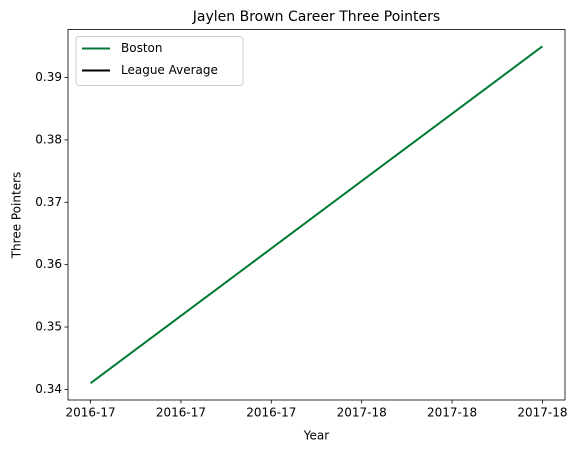 The height and width of the screenshot is (453, 582). Describe the element at coordinates (48, 264) in the screenshot. I see `y-tick-label: 0.36` at that location.